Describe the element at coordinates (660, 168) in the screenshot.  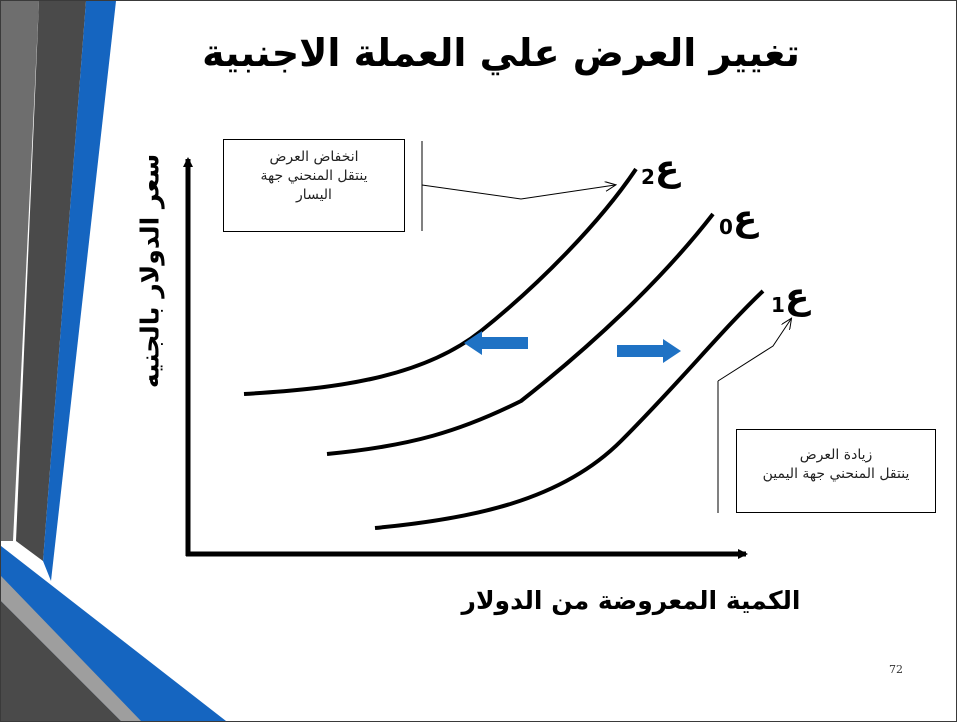
I see `curve-label-e2: 2ع` at that location.